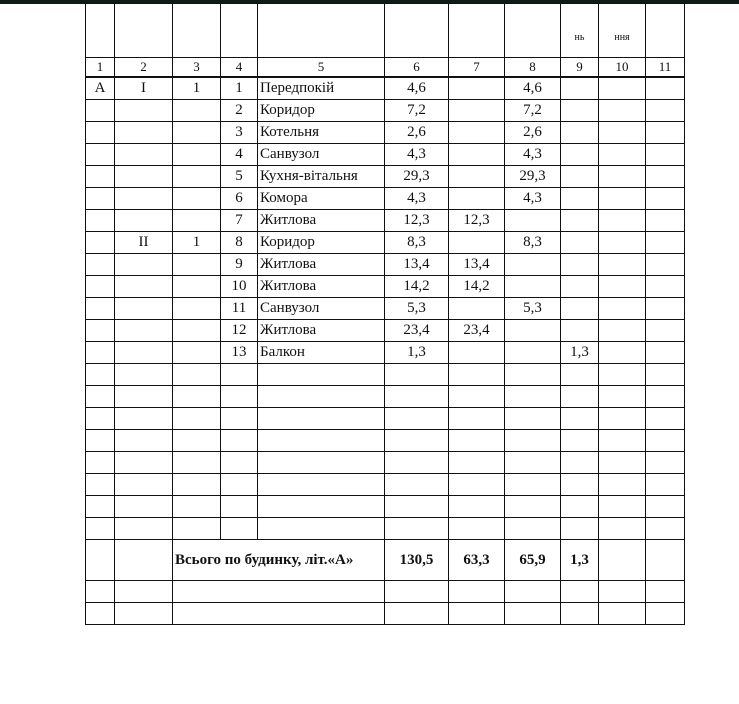  What do you see at coordinates (622, 30) in the screenshot?
I see `cell-col-10: ння` at bounding box center [622, 30].